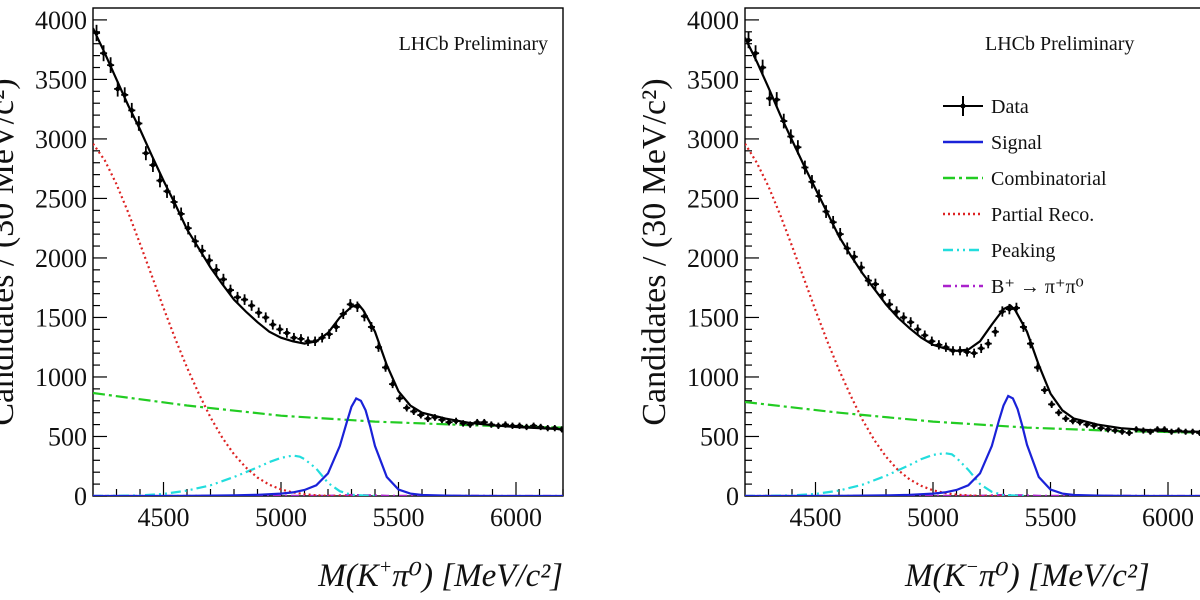  I want to click on y-tick-label: 2000, so click(713, 258).